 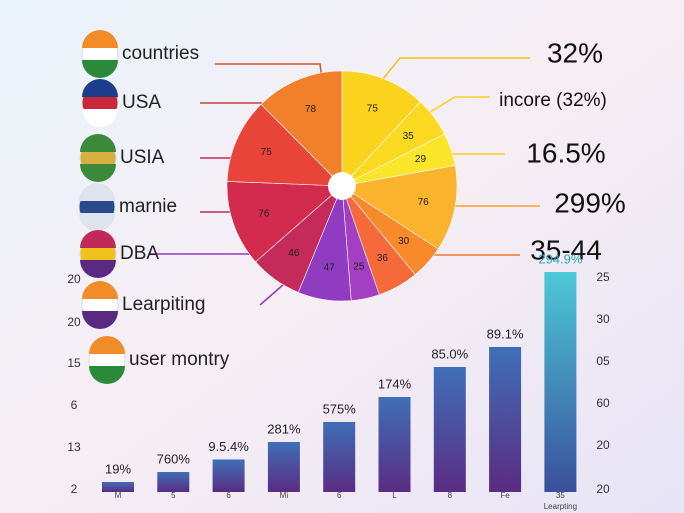 I want to click on legend-item: DBA, so click(x=119, y=254).